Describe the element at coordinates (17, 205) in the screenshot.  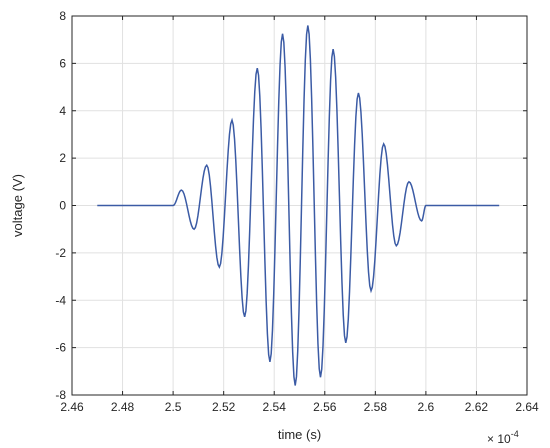
I see `y-axis-label: voltage (V)` at that location.